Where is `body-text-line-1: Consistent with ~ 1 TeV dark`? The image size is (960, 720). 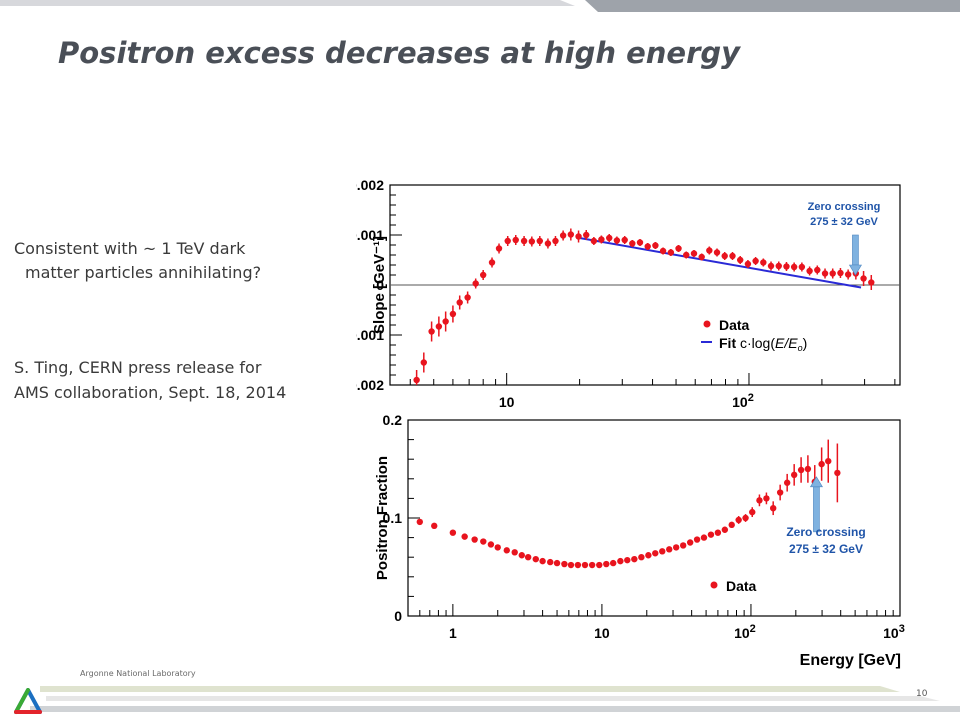 body-text-line-1: Consistent with ~ 1 TeV dark is located at coordinates (130, 248).